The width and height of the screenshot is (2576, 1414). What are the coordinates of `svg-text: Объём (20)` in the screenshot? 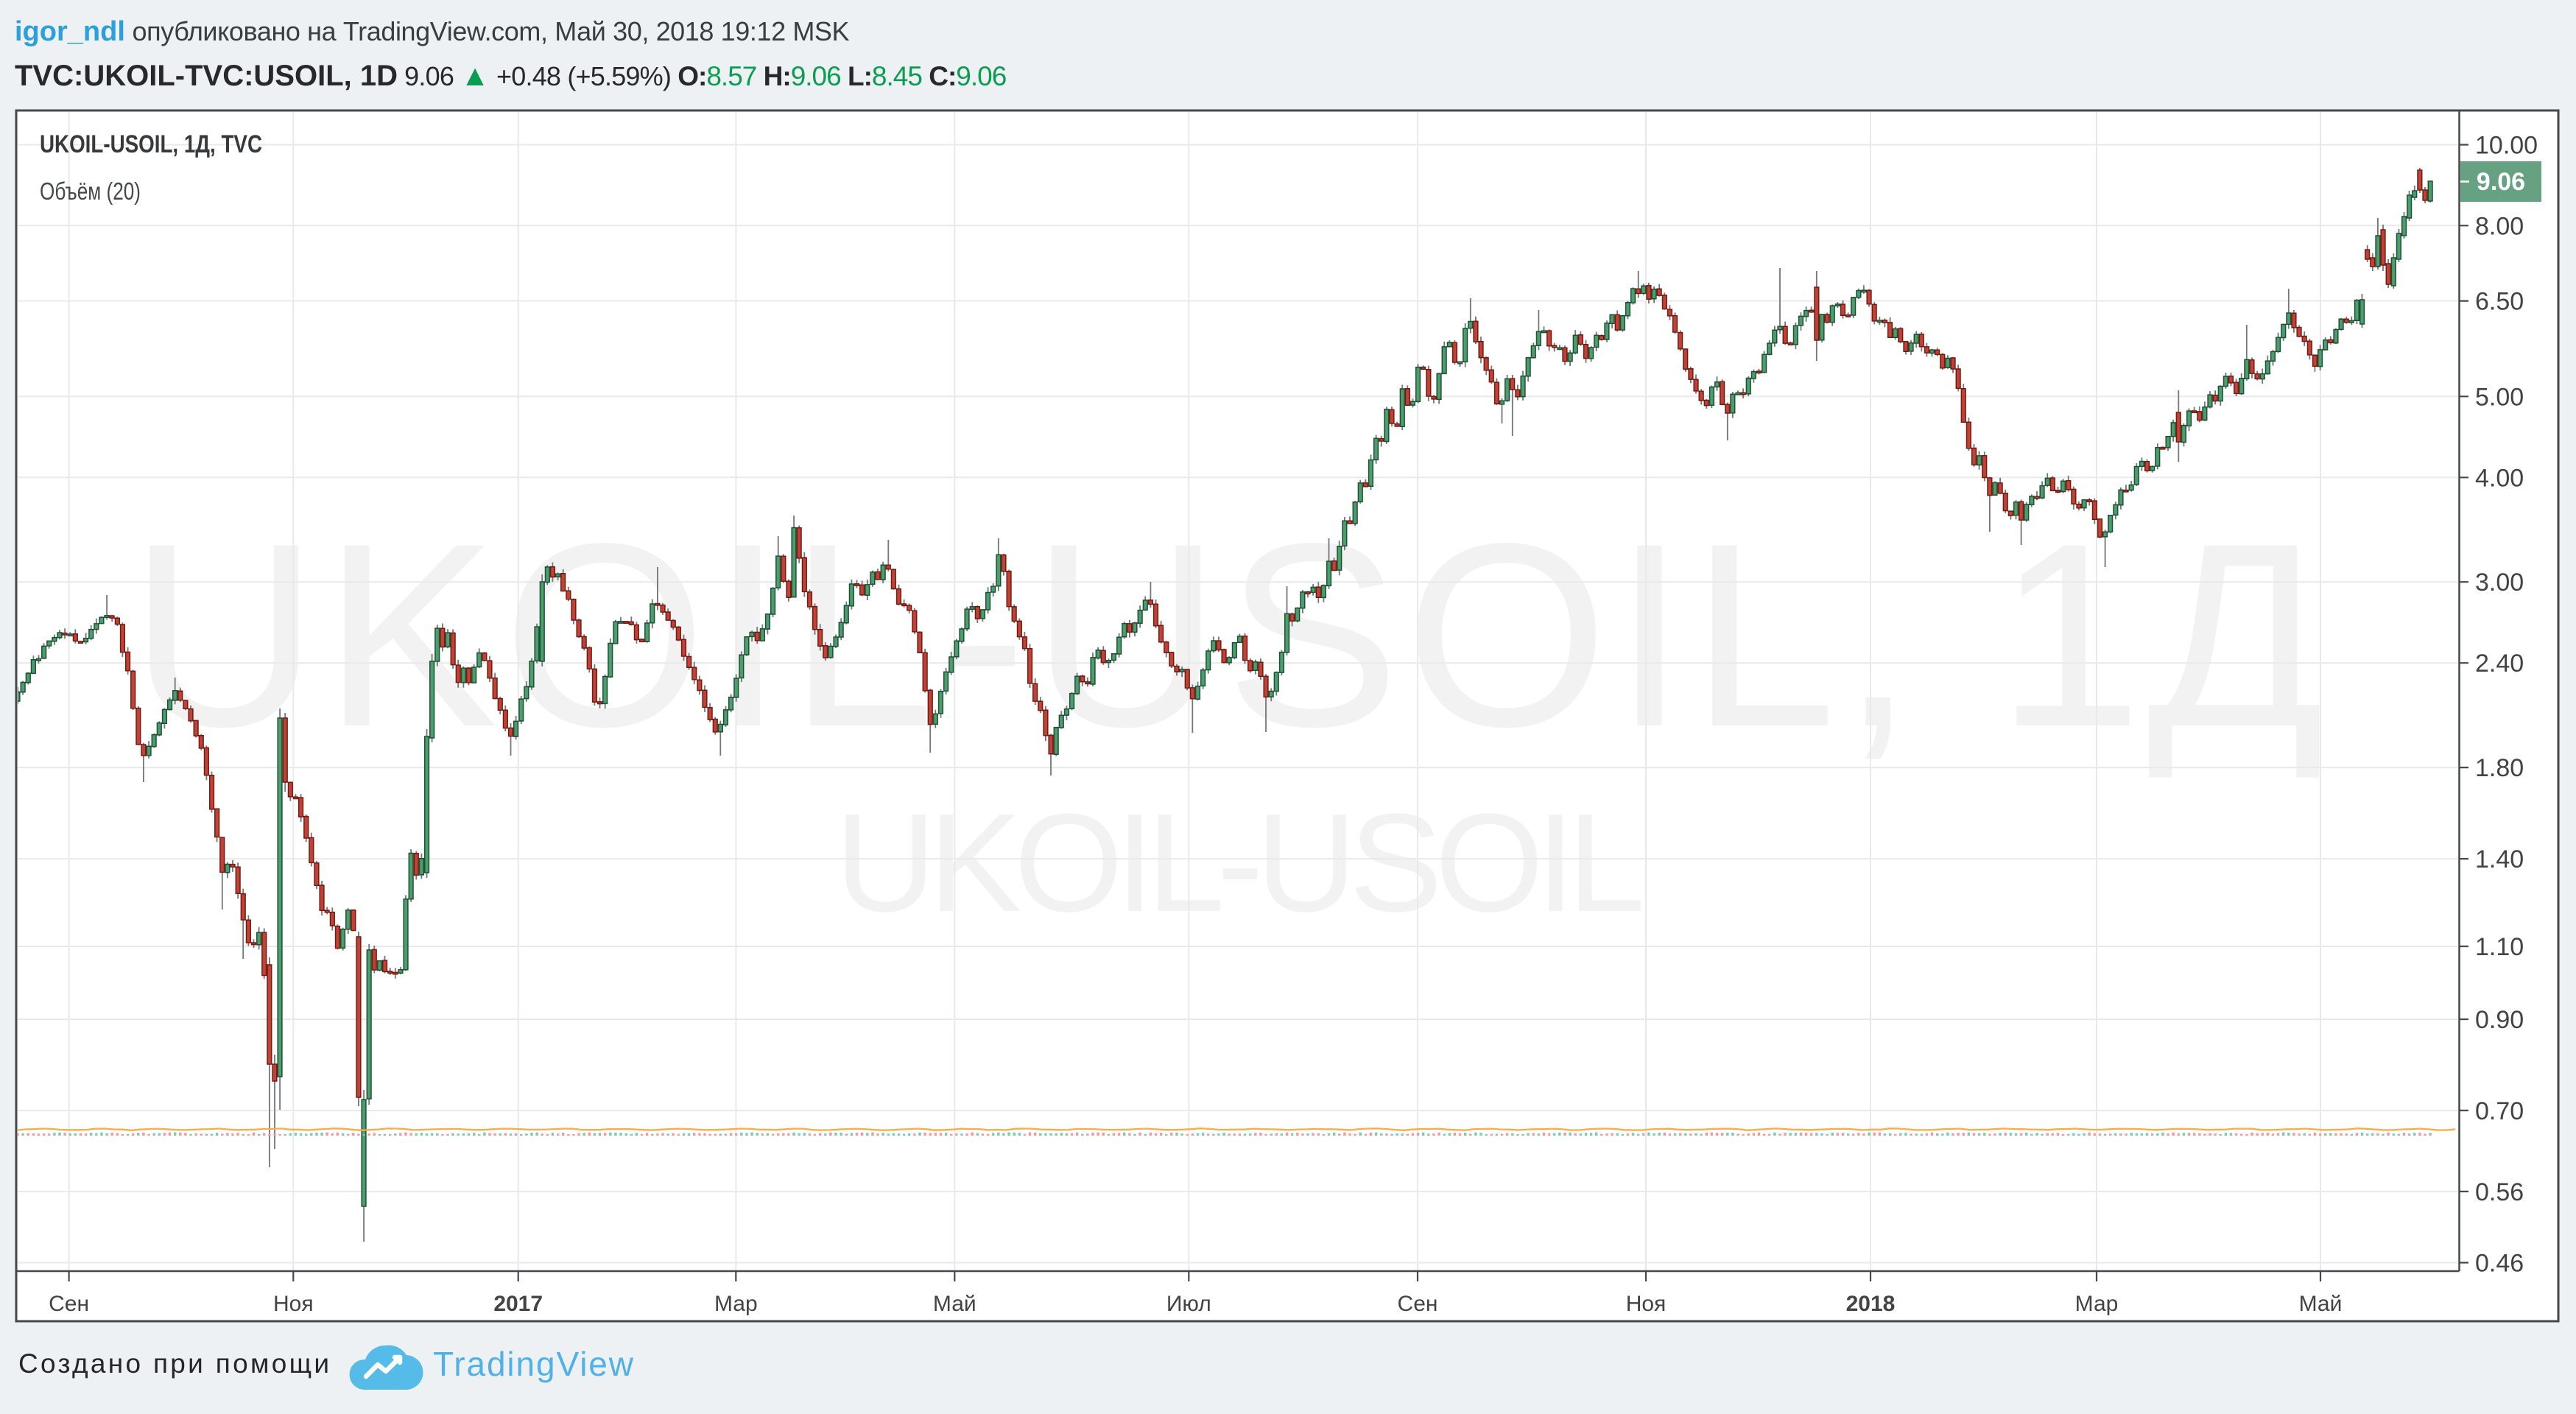 It's located at (90, 191).